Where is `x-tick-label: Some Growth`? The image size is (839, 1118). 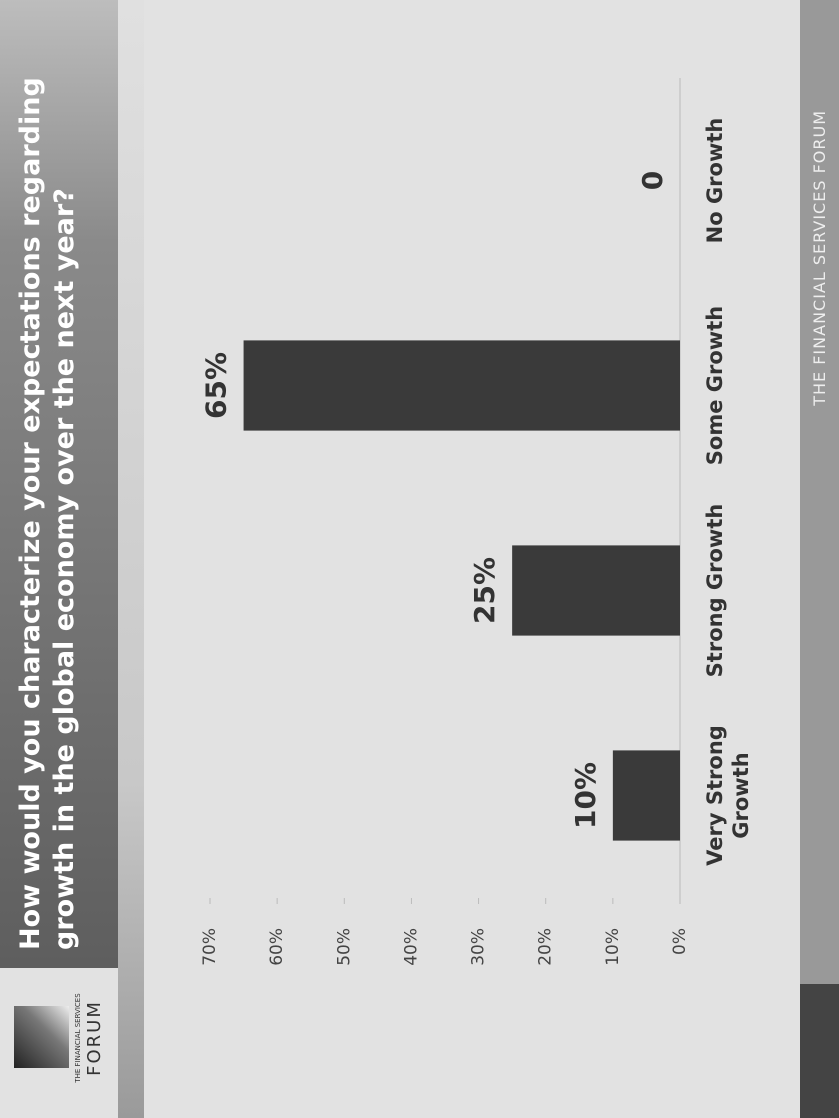 x-tick-label: Some Growth is located at coordinates (715, 385).